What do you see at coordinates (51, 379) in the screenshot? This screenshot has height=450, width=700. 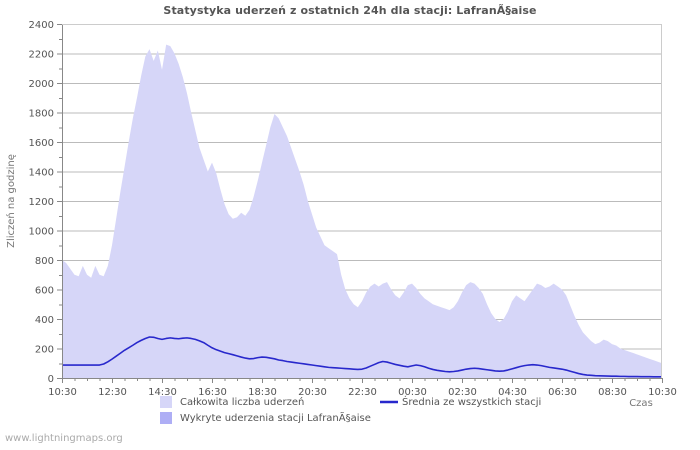 I see `y-tick-label: 0` at bounding box center [51, 379].